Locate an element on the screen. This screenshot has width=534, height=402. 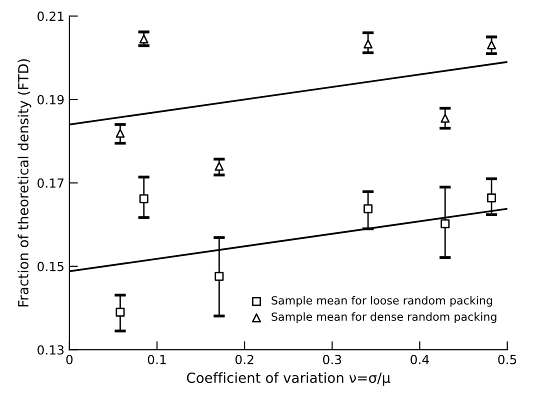
x-tick-label: 0.2 is located at coordinates (244, 359).